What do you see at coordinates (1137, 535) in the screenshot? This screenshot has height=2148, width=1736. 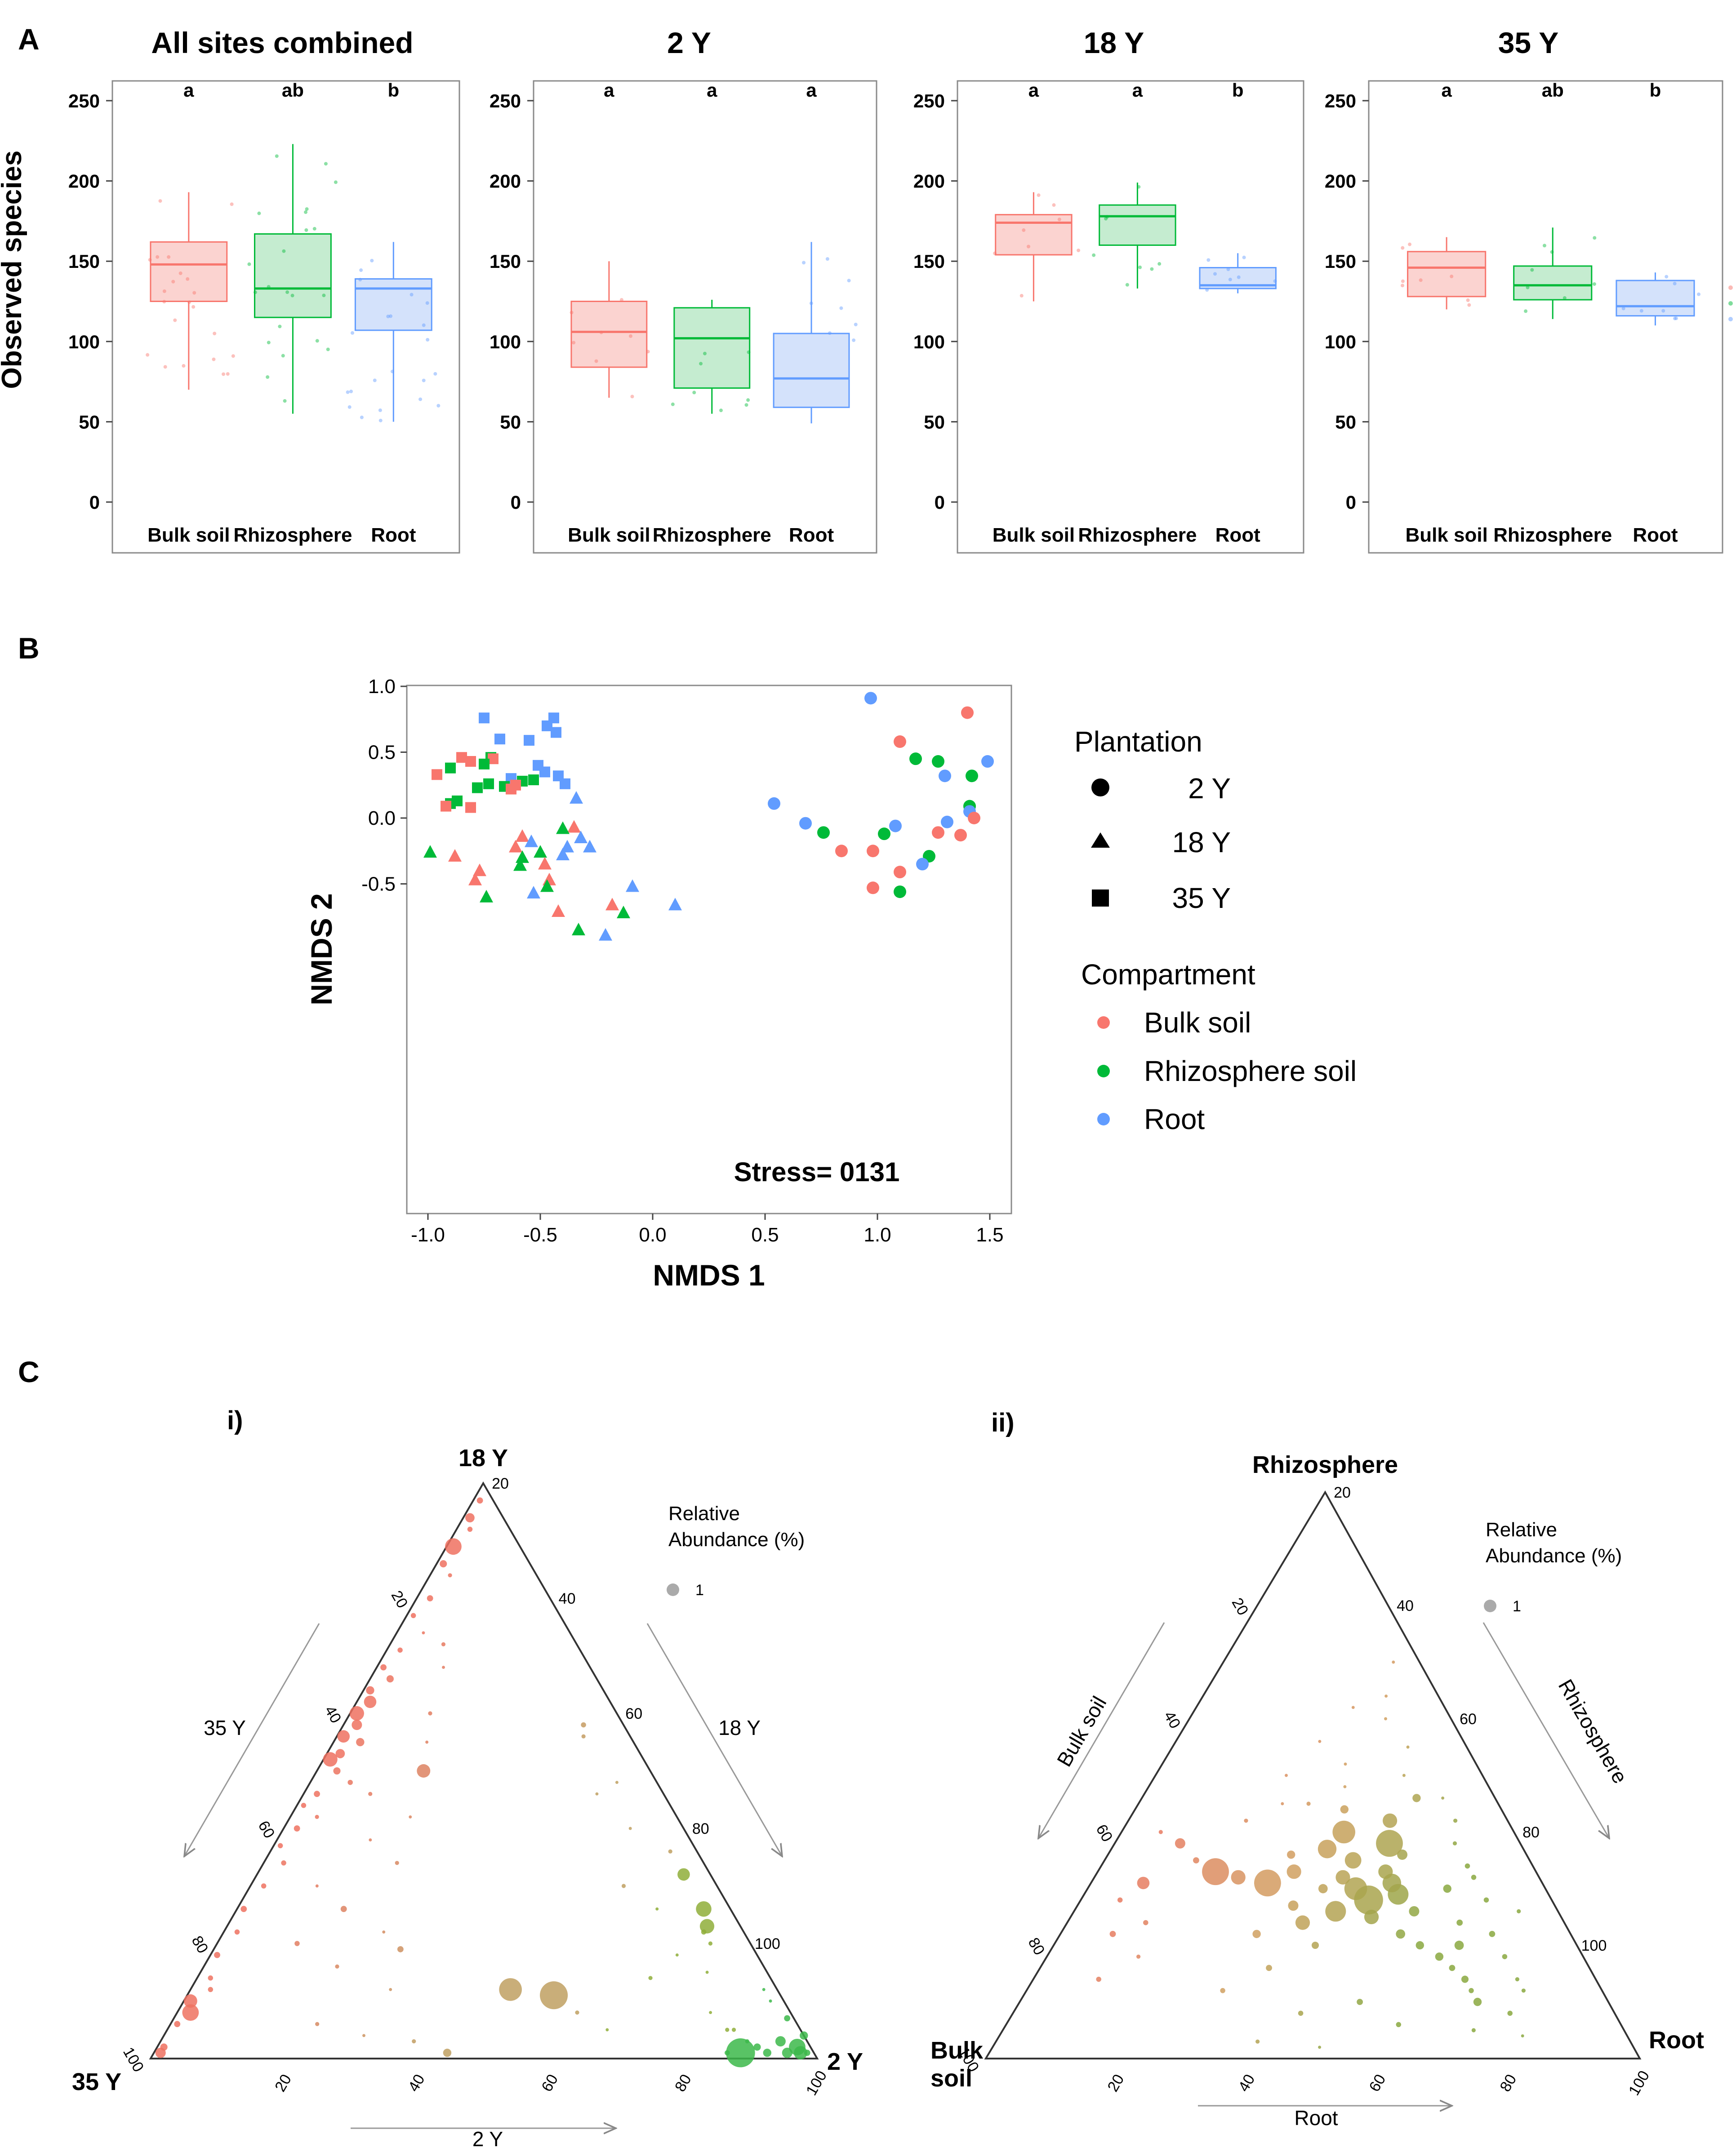 I see `x-category-label: Rhizosphere` at bounding box center [1137, 535].